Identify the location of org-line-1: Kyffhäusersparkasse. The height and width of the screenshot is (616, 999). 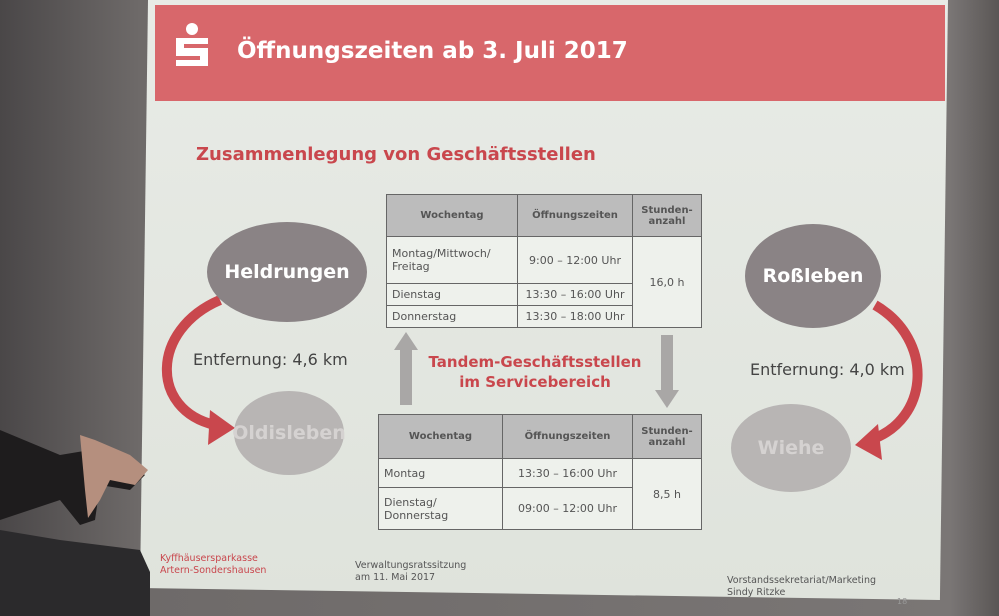
(209, 558).